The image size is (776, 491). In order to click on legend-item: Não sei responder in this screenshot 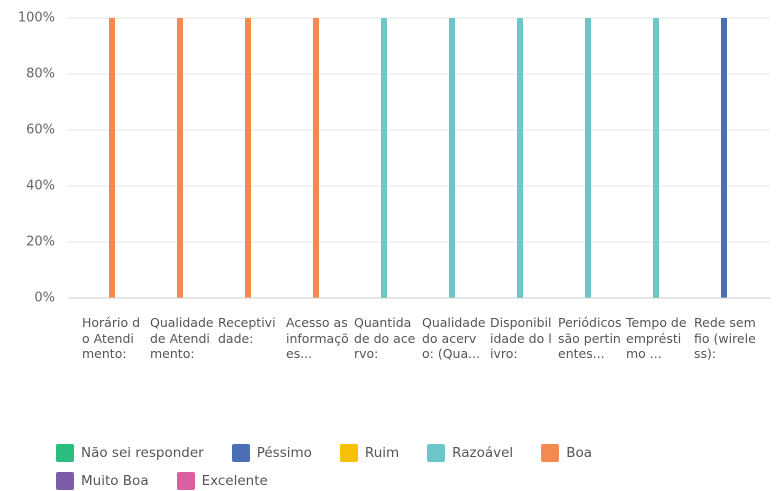, I will do `click(130, 453)`.